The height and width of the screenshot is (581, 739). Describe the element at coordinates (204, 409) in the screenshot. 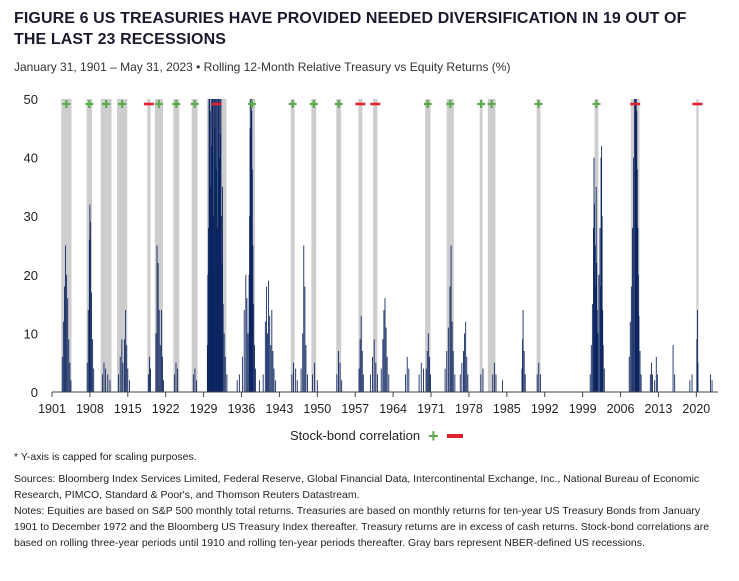

I see `x-tick-label-4: 1929` at that location.